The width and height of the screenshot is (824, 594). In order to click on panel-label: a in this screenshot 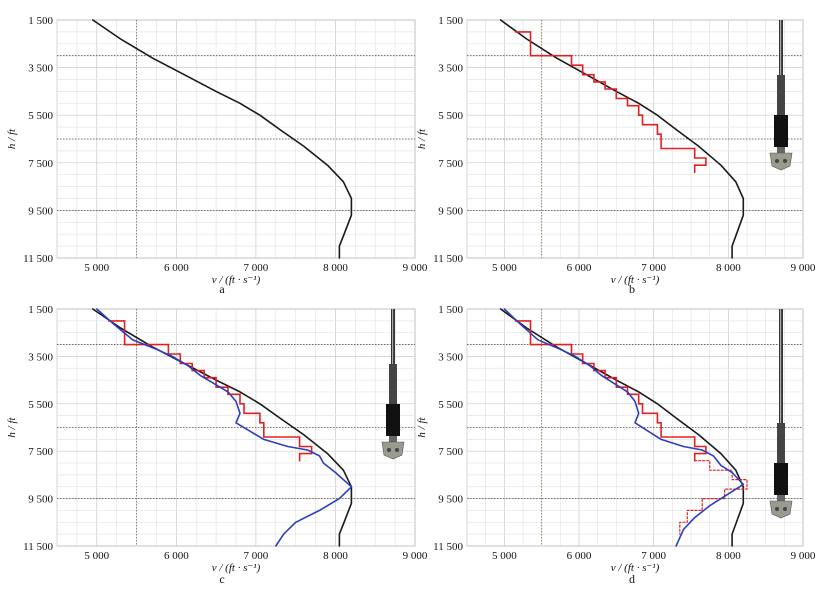, I will do `click(222, 289)`.